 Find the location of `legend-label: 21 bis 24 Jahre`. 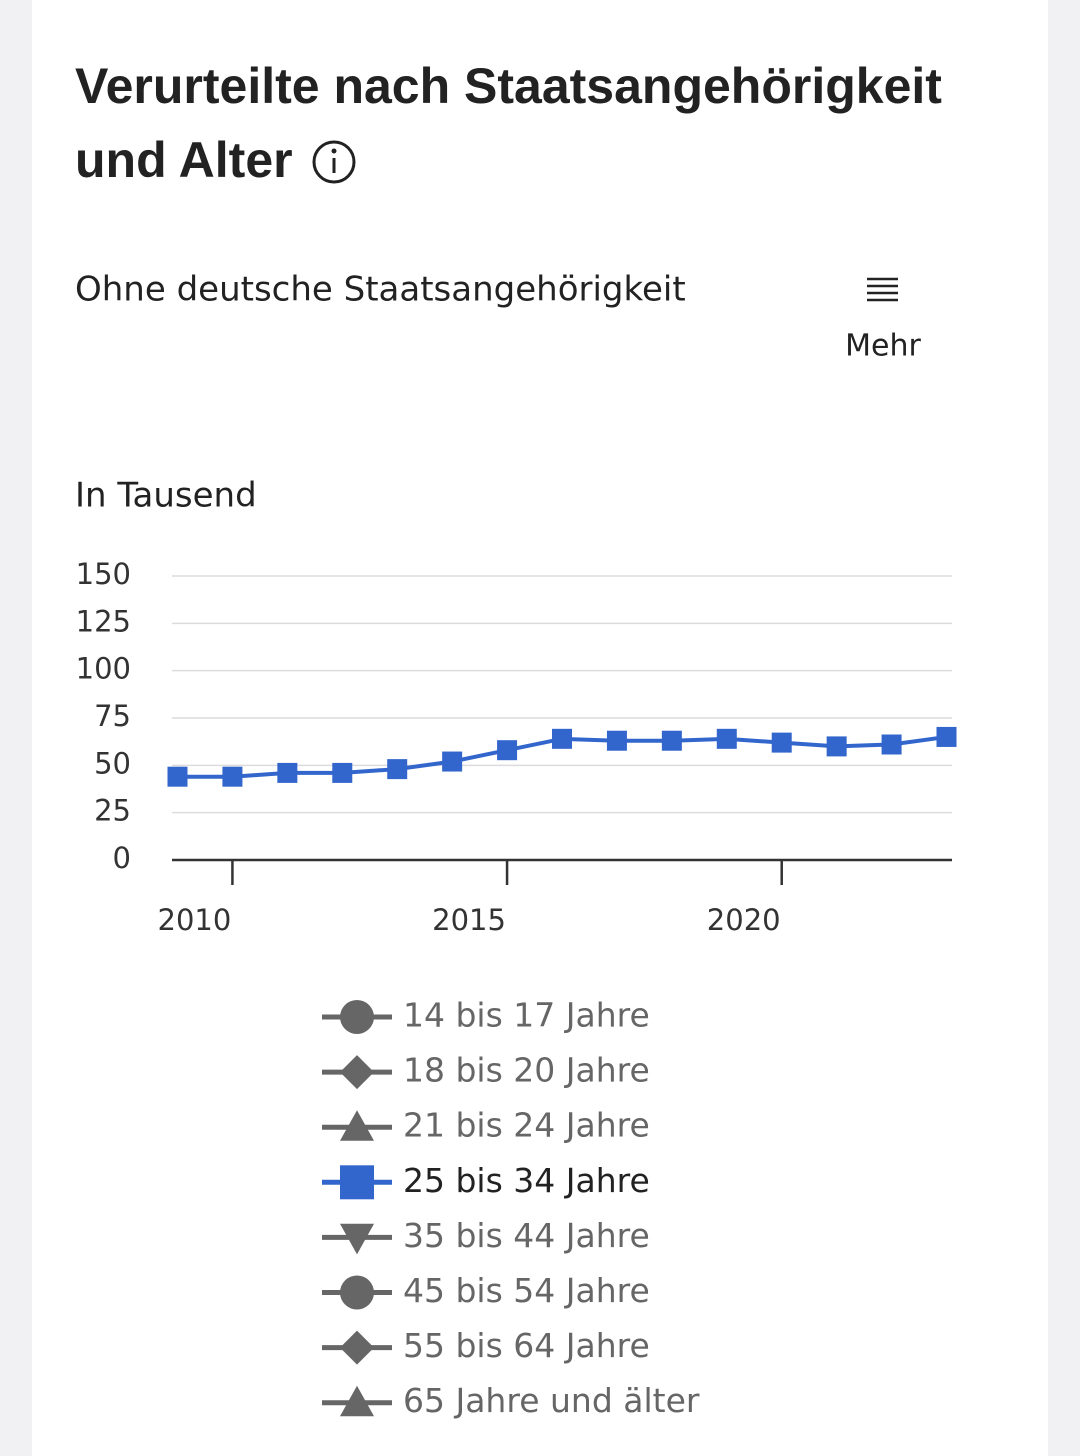

legend-label: 21 bis 24 Jahre is located at coordinates (526, 1125).